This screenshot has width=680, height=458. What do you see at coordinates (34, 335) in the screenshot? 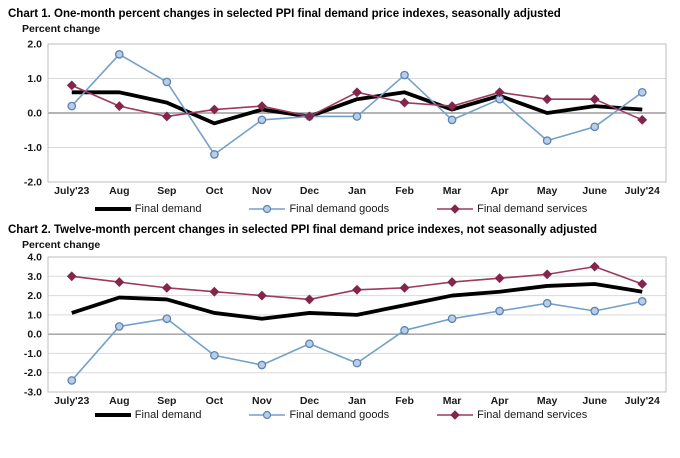
I see `y-tick-label: 0.0` at bounding box center [34, 335].